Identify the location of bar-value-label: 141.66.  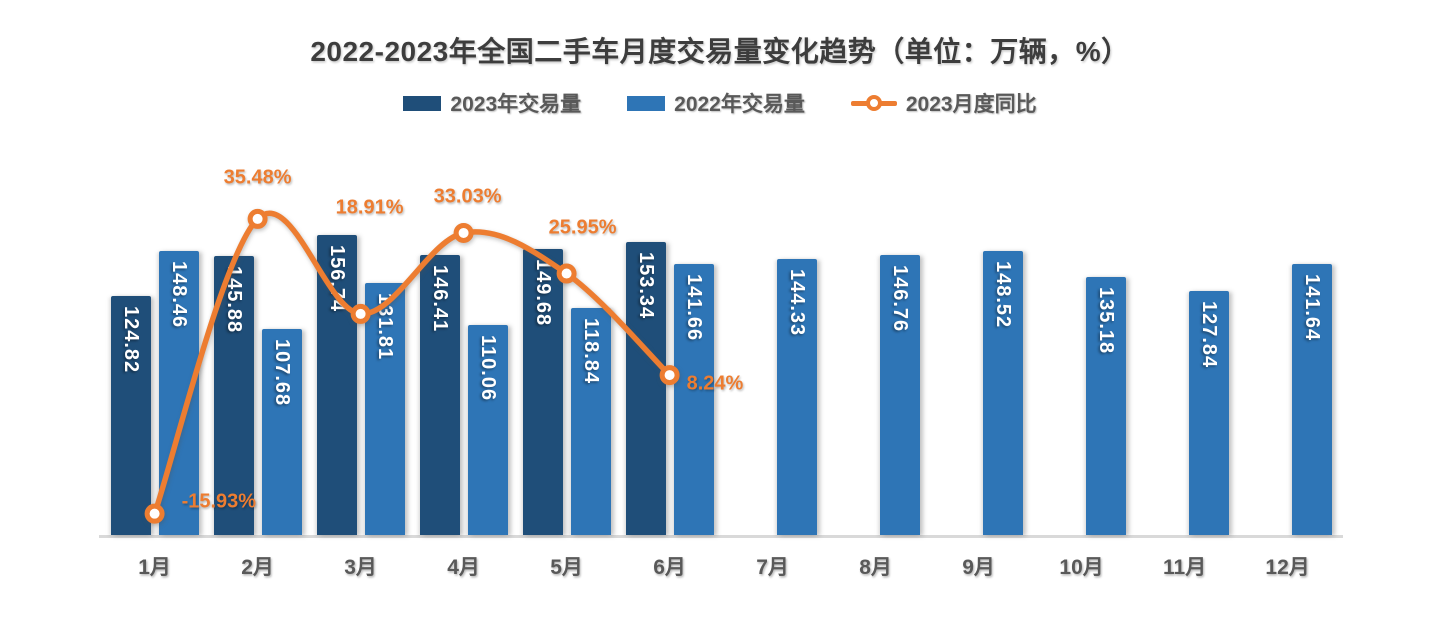
(694, 308).